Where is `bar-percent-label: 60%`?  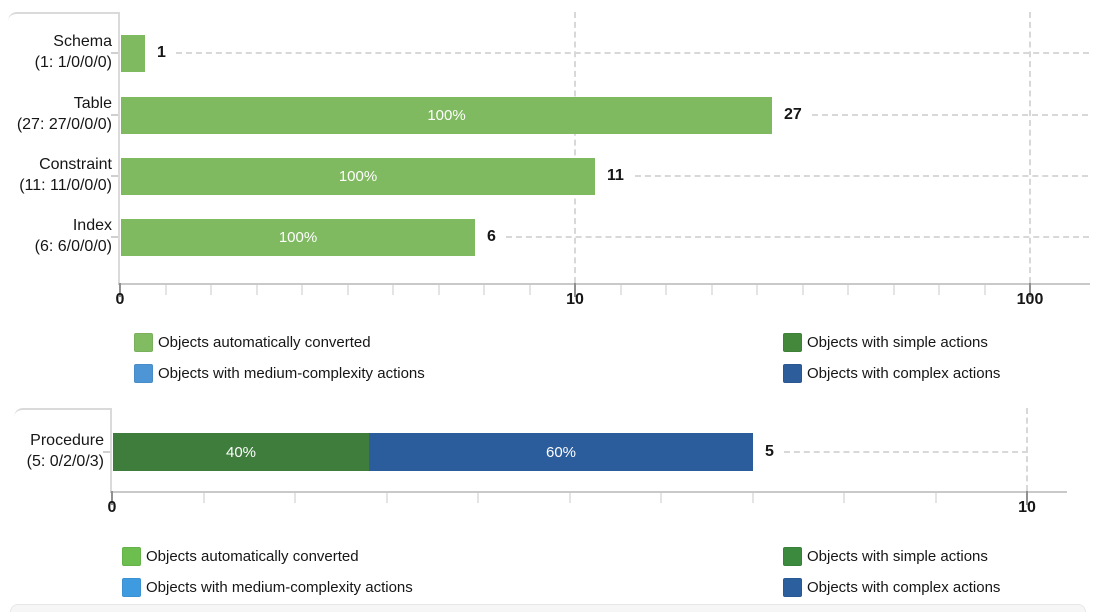 bar-percent-label: 60% is located at coordinates (561, 452).